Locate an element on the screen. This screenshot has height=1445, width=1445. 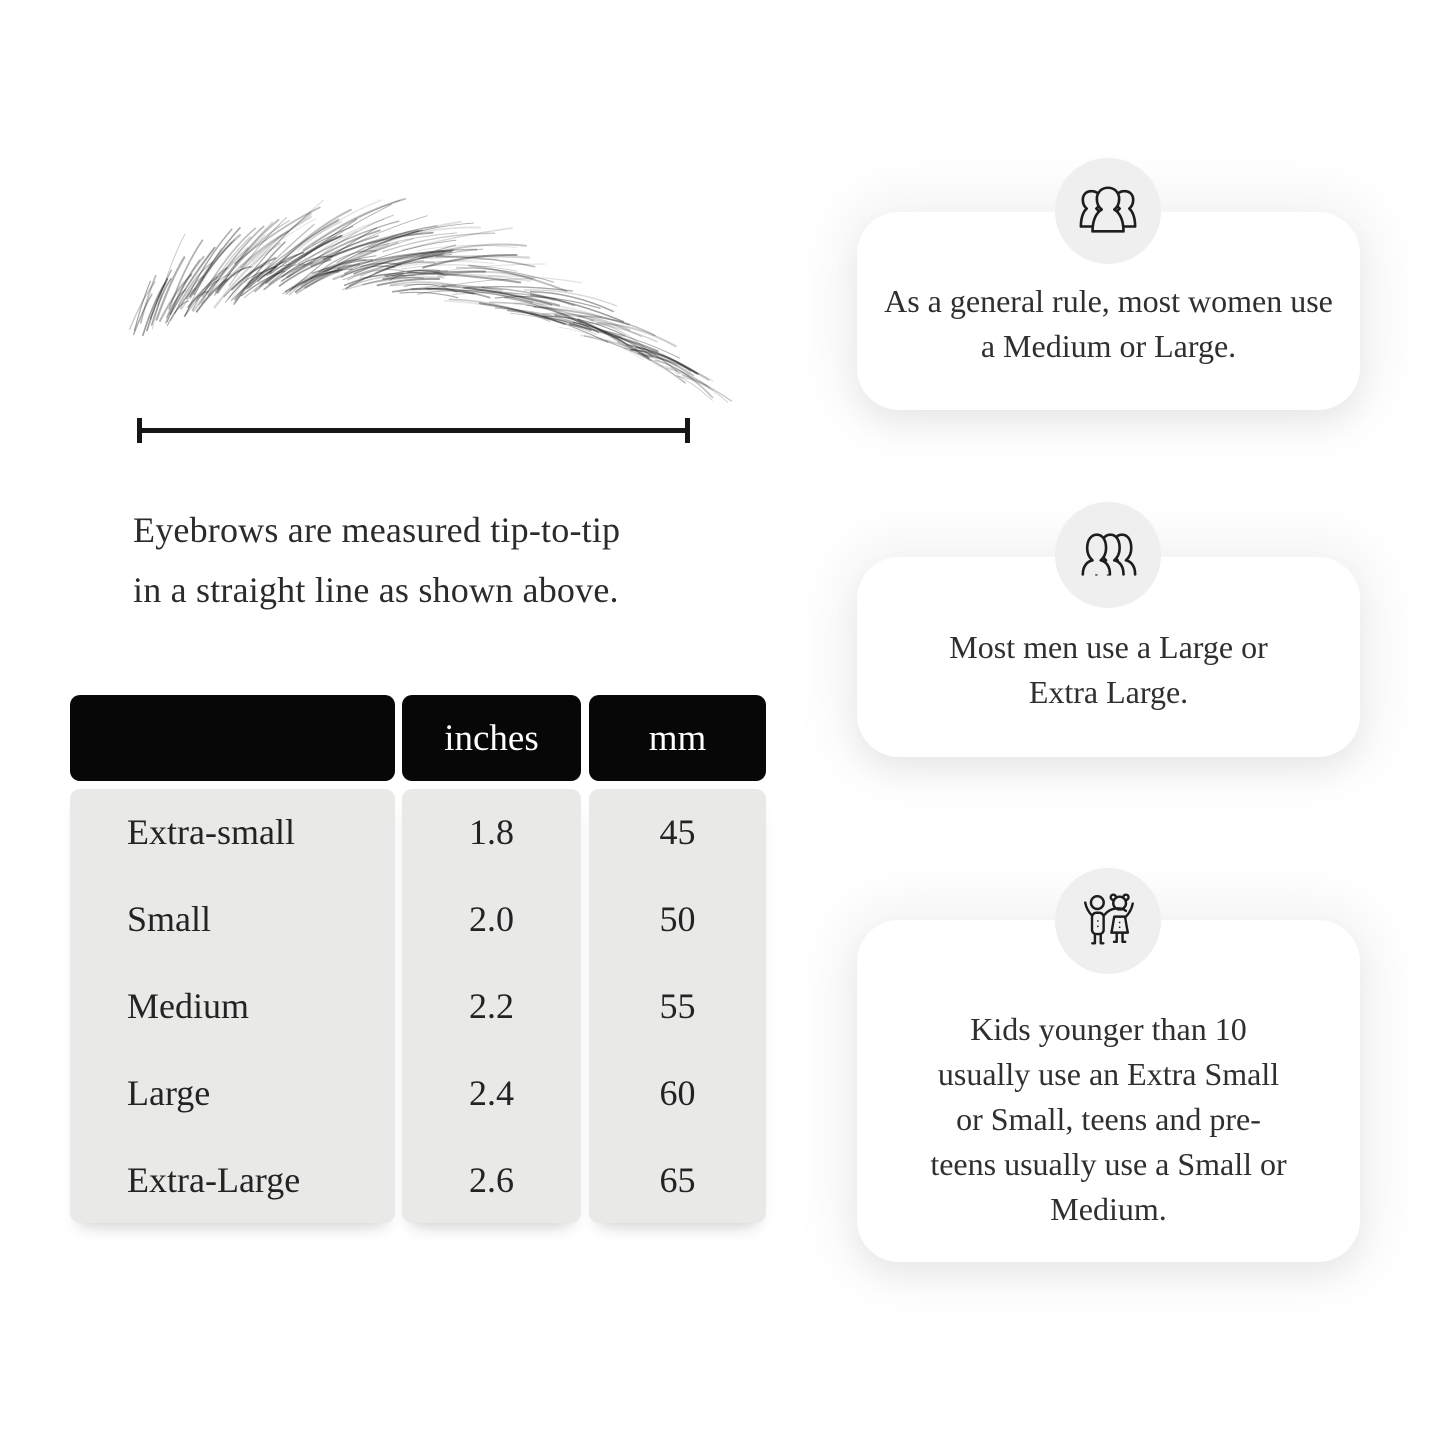
table-cell-size-label: Small is located at coordinates (169, 919).